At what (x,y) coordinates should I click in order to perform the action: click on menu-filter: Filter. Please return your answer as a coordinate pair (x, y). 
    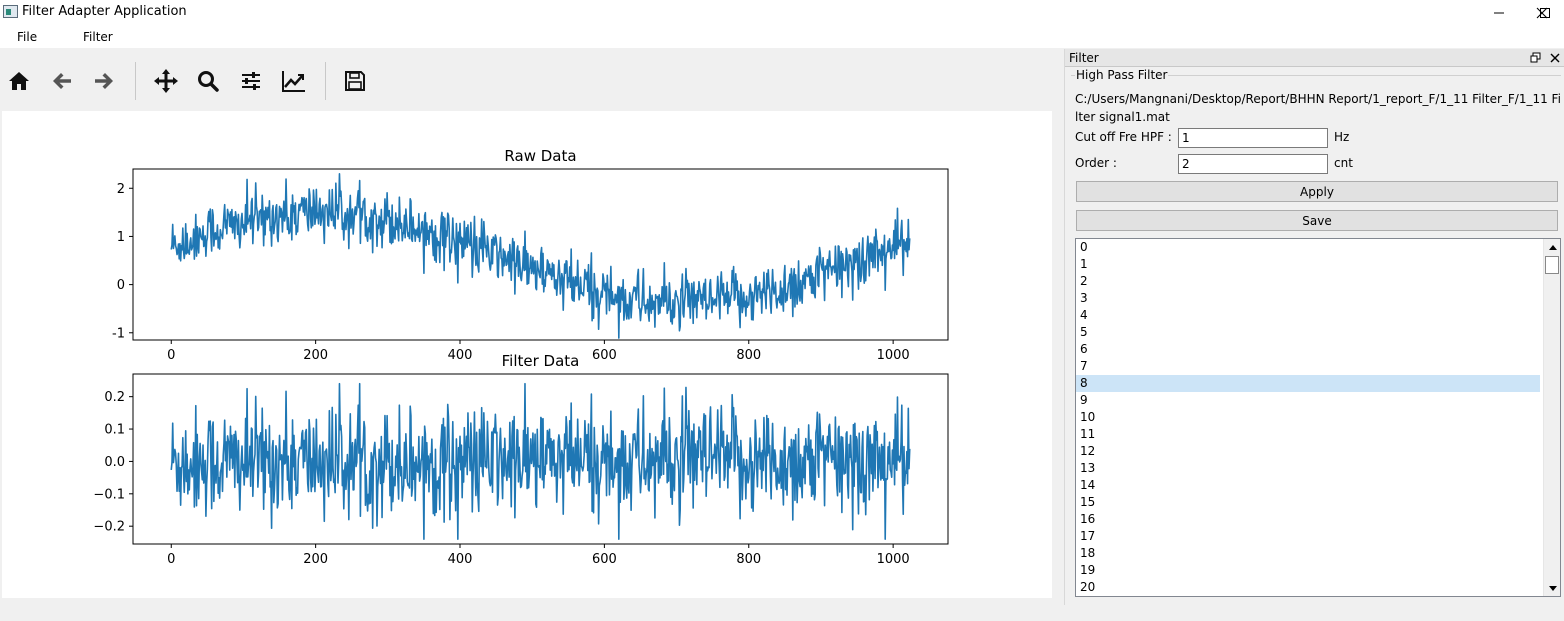
    Looking at the image, I should click on (98, 37).